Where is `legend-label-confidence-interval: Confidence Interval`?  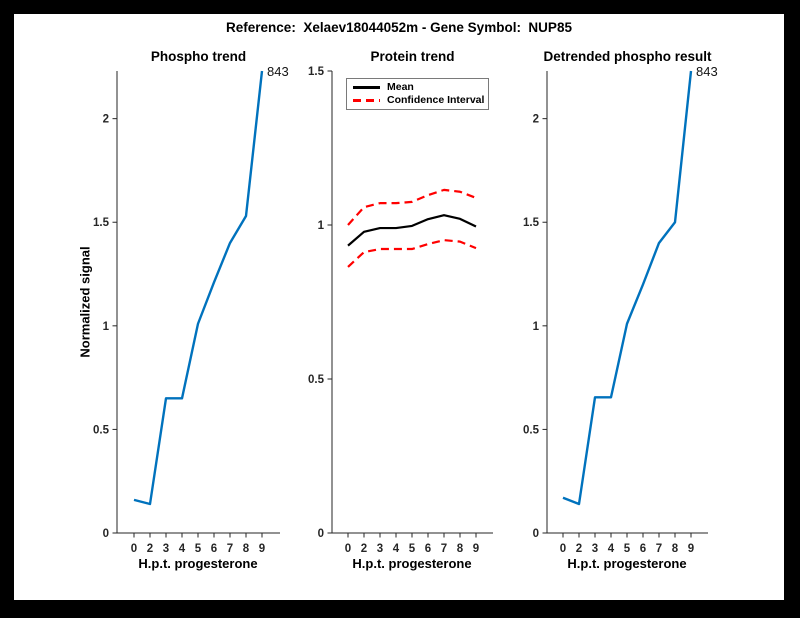 legend-label-confidence-interval: Confidence Interval is located at coordinates (436, 100).